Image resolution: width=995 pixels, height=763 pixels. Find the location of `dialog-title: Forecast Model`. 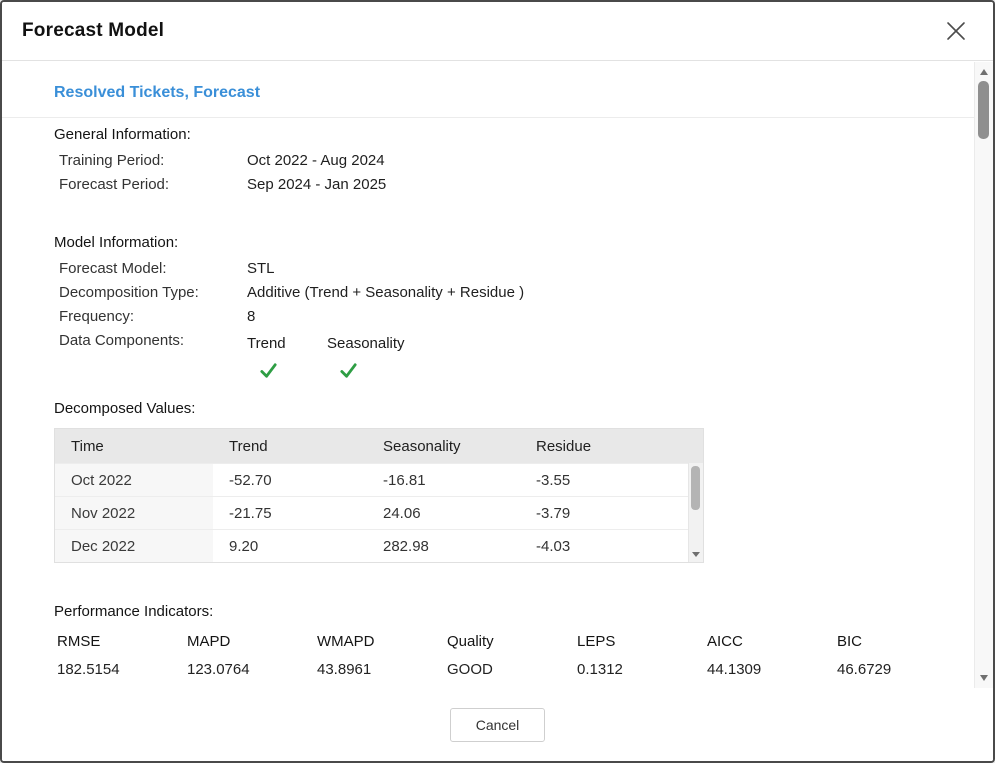

dialog-title: Forecast Model is located at coordinates (93, 30).